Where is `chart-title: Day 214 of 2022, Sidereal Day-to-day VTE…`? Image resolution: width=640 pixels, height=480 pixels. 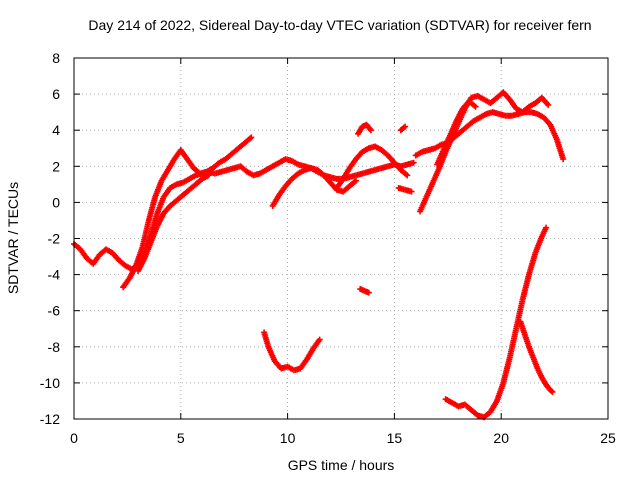
chart-title: Day 214 of 2022, Sidereal Day-to-day VTE… is located at coordinates (339, 25).